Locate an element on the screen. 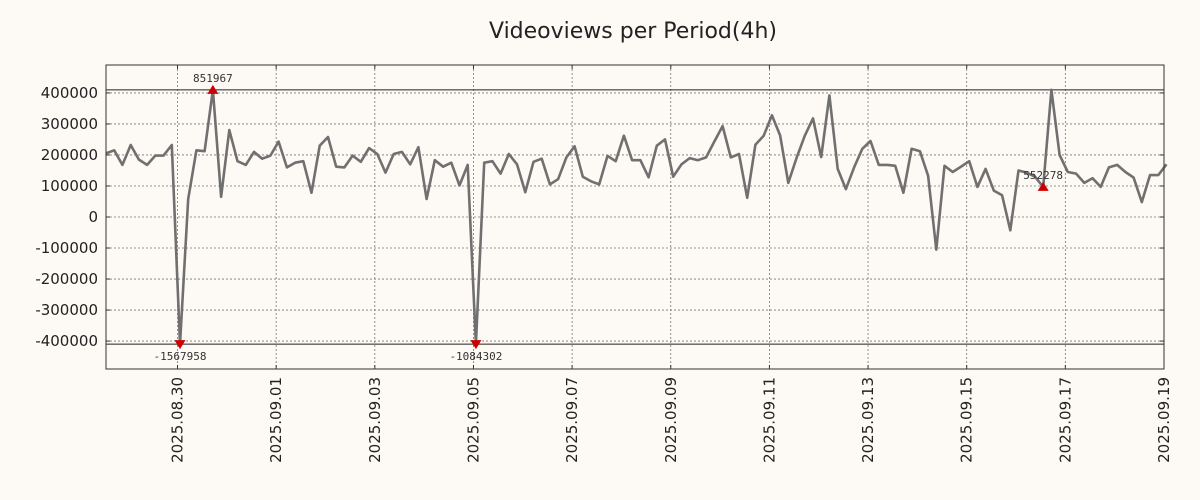 The image size is (1200, 500). y-tick-label: -300000 is located at coordinates (66, 310).